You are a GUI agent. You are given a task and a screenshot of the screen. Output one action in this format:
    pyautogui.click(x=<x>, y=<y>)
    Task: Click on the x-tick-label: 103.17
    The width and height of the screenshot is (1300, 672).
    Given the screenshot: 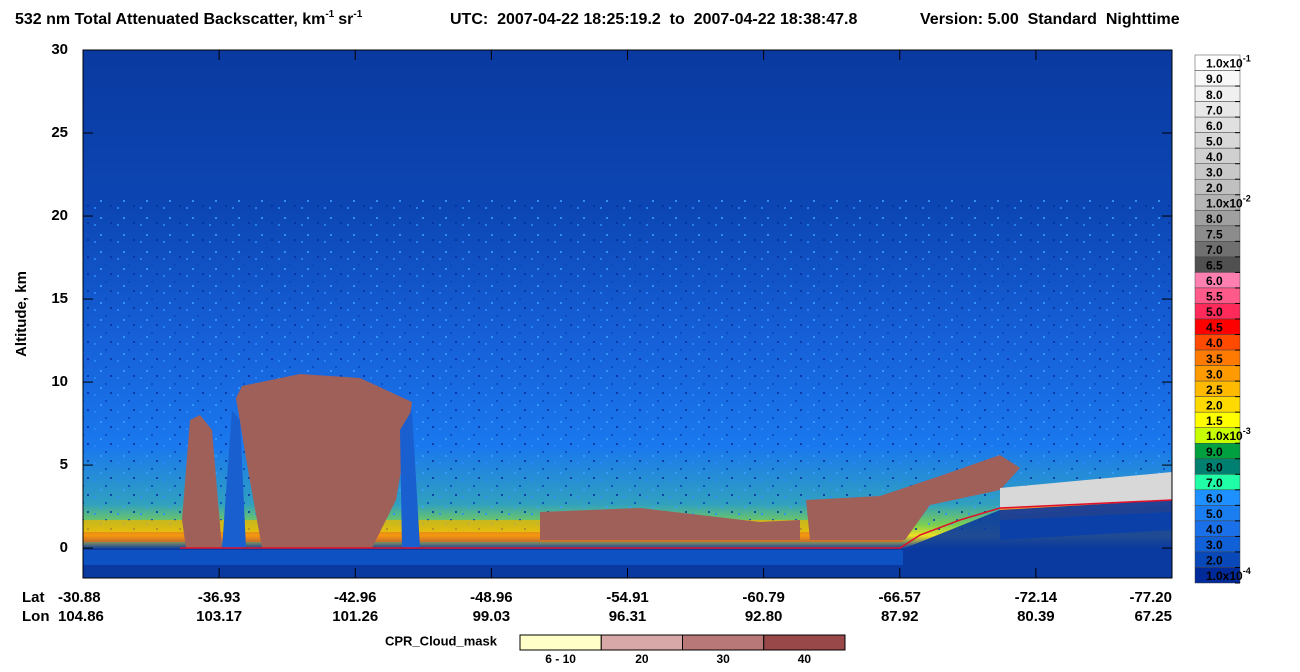 What is the action you would take?
    pyautogui.click(x=219, y=616)
    